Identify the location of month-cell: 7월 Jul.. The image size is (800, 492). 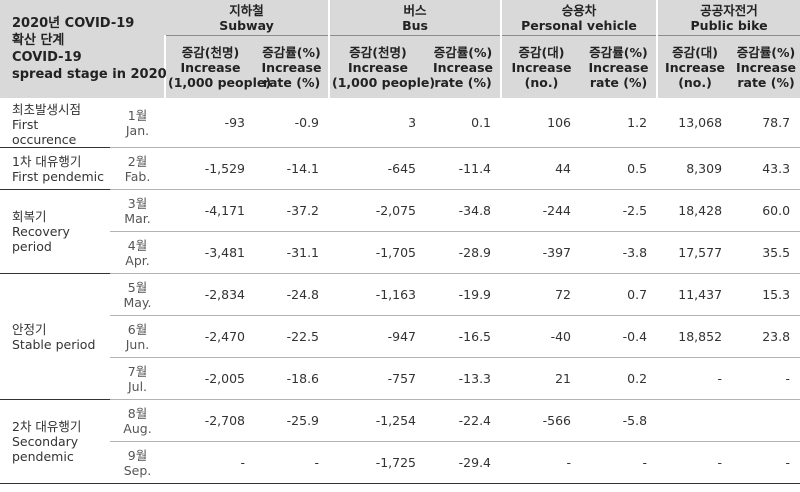
(137, 378).